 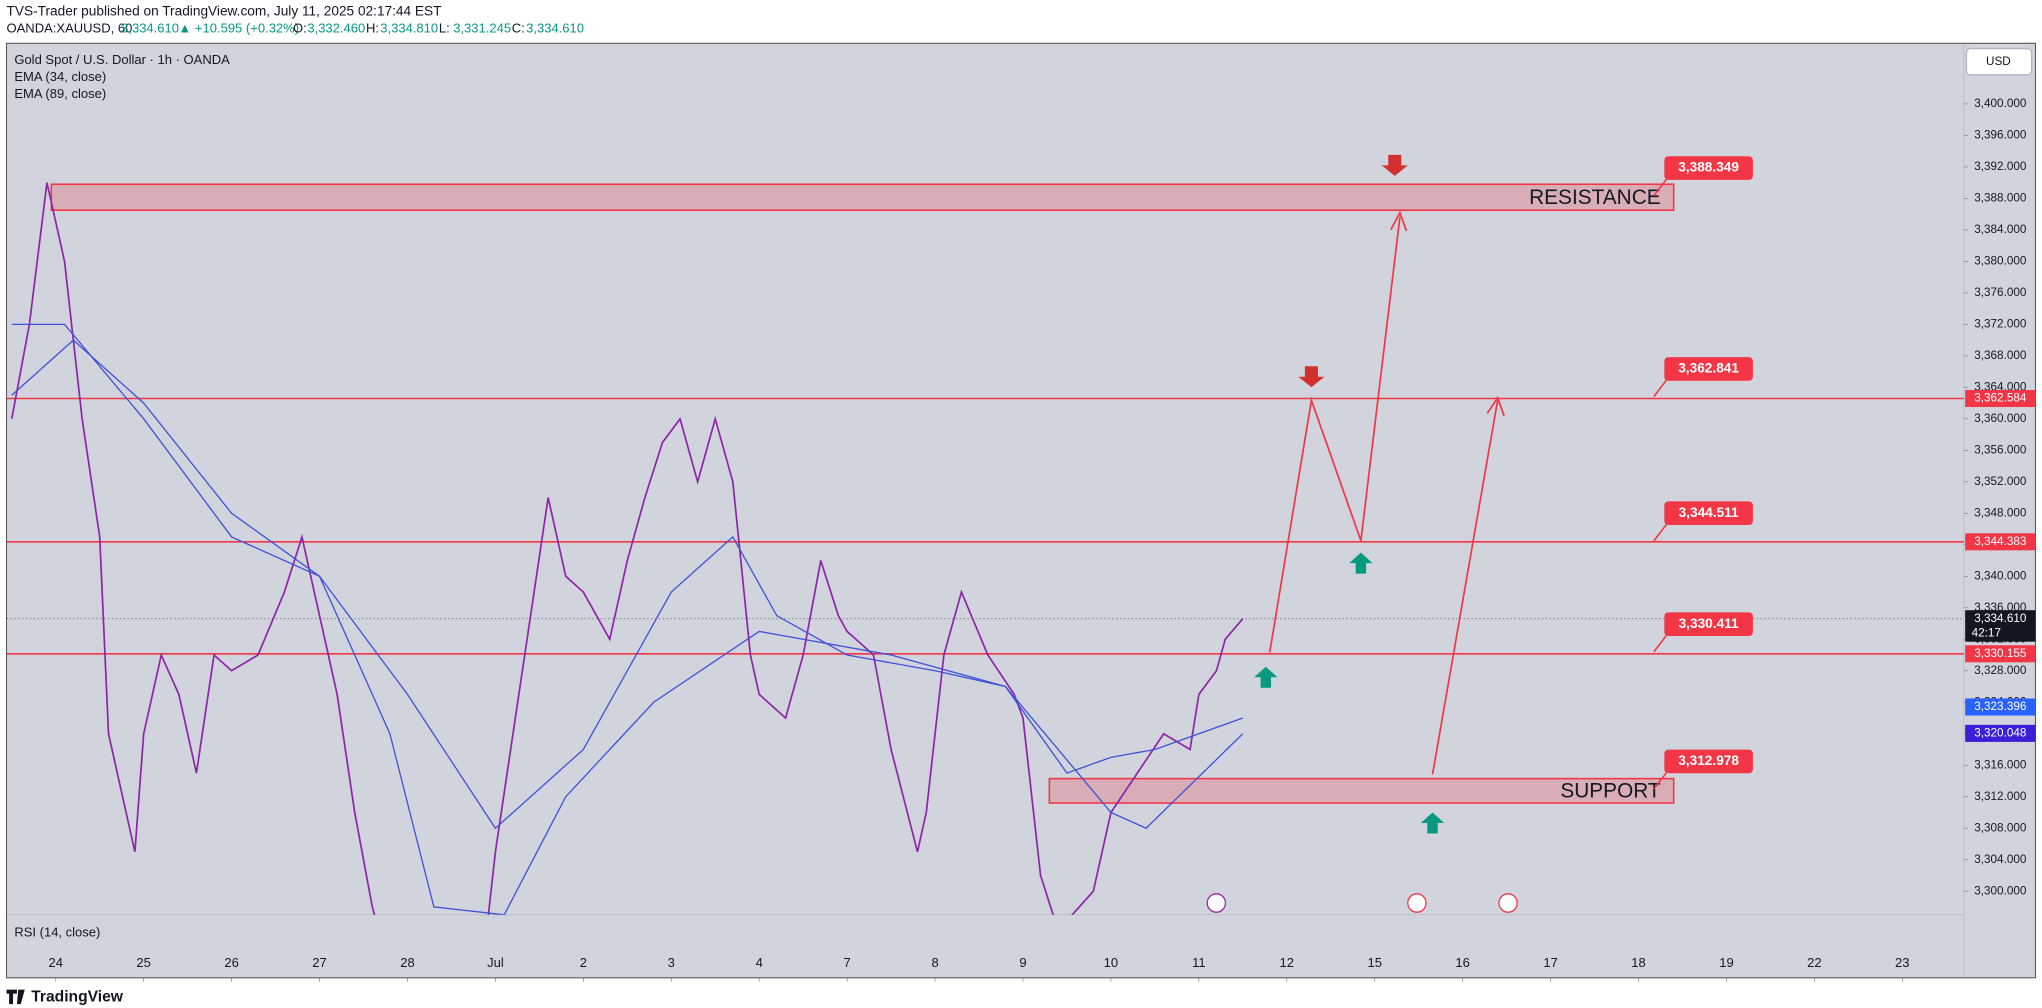 I want to click on brand-logo, so click(x=15, y=997).